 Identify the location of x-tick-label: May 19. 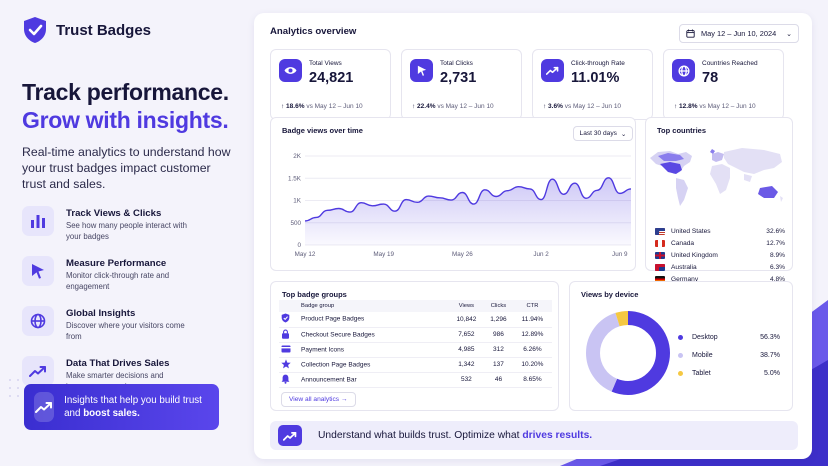
(383, 254).